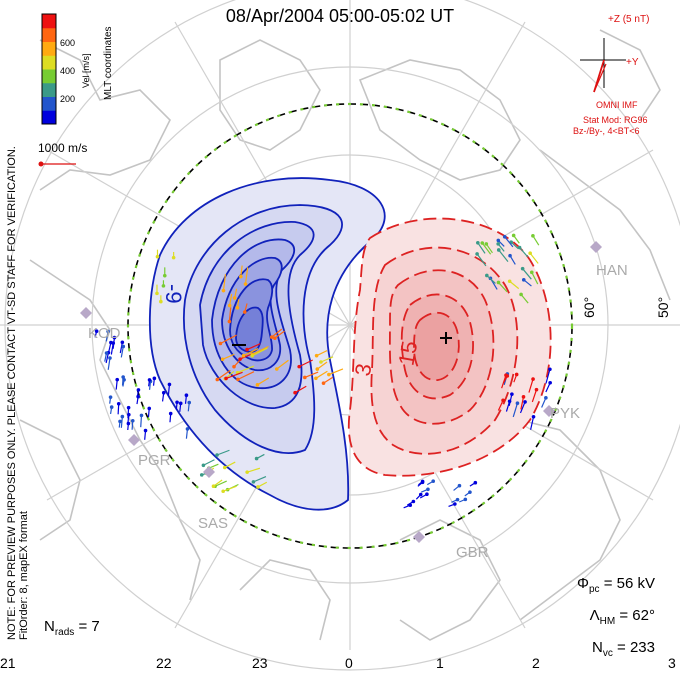 This screenshot has height=674, width=680. Describe the element at coordinates (340, 16) in the screenshot. I see `map-title: 08/Apr/2004 05:00-05:02 UT` at that location.